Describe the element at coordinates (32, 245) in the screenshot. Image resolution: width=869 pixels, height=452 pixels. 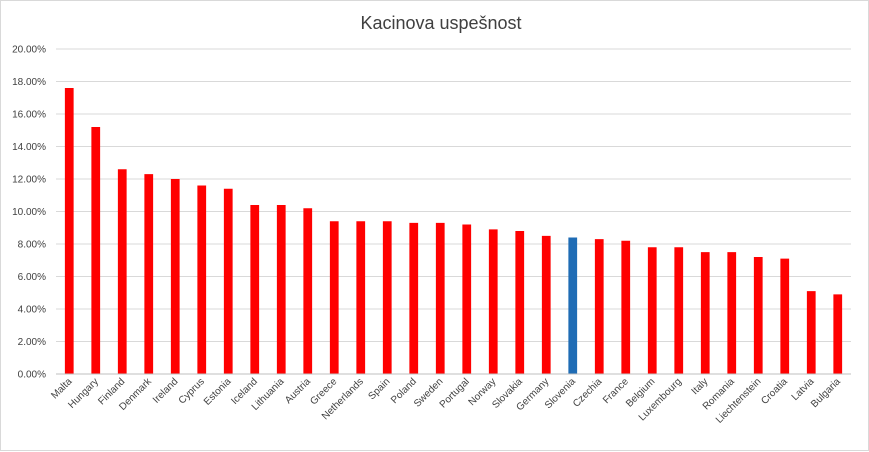
I see `y-tick-label: 8.00%` at that location.